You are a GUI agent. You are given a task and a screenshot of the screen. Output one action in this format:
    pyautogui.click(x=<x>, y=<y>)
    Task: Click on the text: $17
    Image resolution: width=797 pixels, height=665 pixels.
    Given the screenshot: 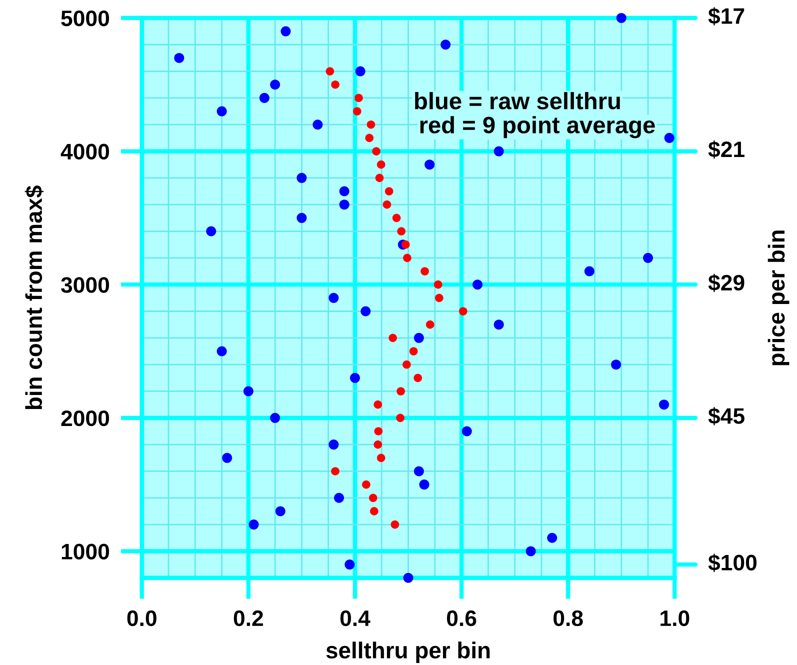 What is the action you would take?
    pyautogui.click(x=726, y=16)
    